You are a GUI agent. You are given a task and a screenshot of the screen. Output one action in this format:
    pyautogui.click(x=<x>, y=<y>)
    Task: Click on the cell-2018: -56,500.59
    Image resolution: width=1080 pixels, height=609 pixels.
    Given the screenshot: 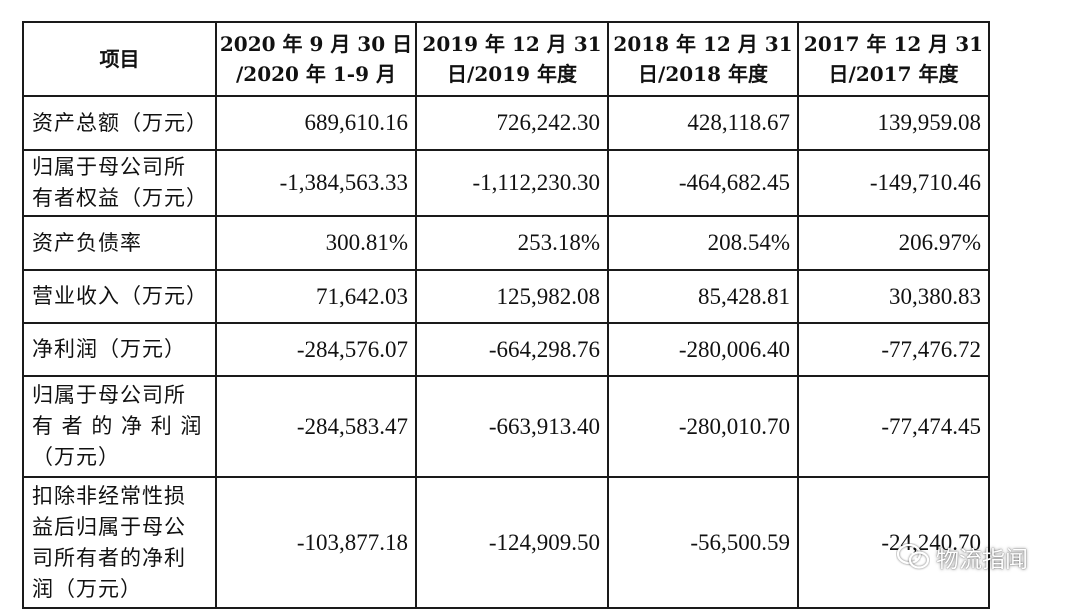 What is the action you would take?
    pyautogui.click(x=703, y=542)
    